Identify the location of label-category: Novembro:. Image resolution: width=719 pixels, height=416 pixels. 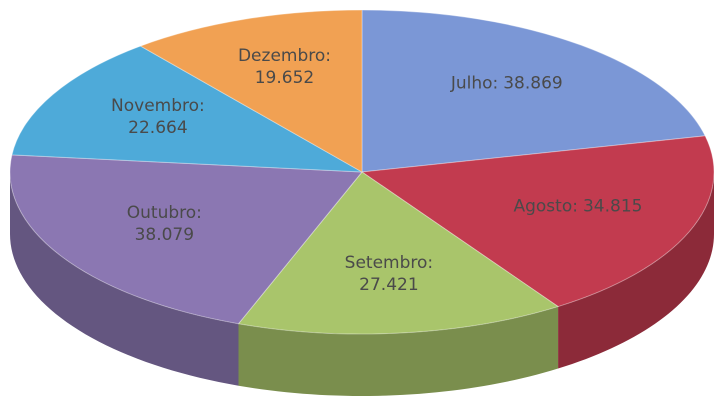
(158, 106).